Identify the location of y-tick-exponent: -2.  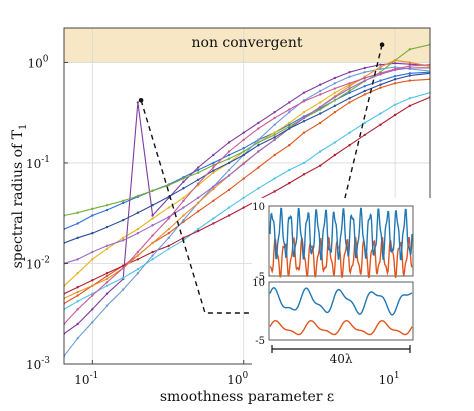
(45, 260).